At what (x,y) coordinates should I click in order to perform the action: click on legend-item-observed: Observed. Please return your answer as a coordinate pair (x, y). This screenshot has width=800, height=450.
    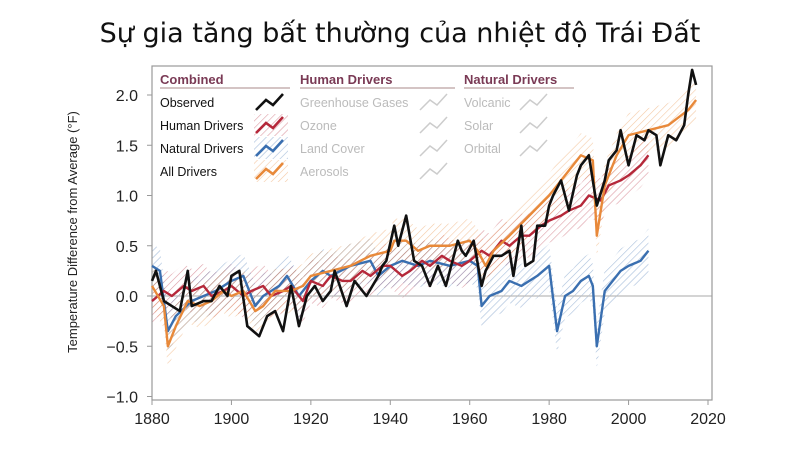
    Looking at the image, I should click on (187, 103).